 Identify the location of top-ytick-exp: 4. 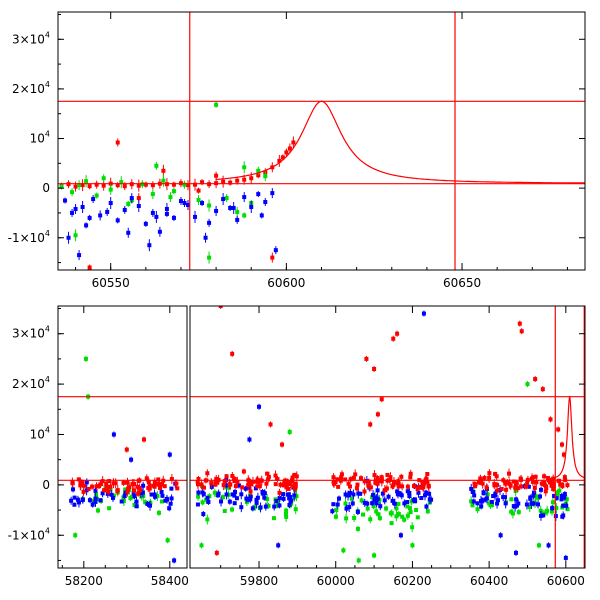
(47, 34).